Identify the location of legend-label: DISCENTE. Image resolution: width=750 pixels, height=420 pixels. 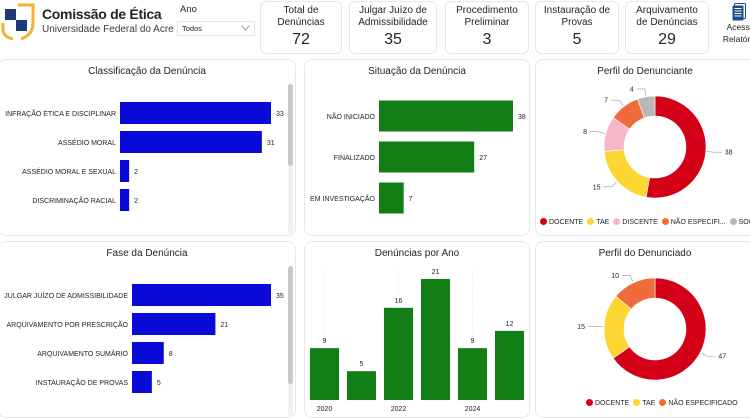
(640, 222).